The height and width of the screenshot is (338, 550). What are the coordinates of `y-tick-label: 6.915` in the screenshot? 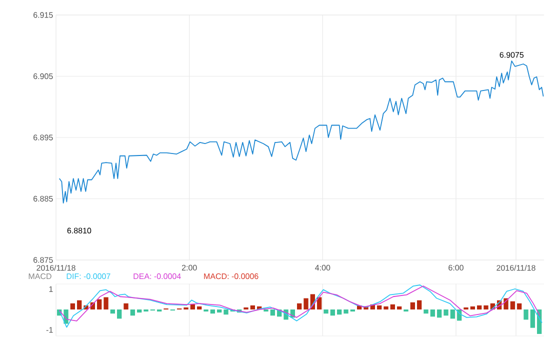 It's located at (43, 15).